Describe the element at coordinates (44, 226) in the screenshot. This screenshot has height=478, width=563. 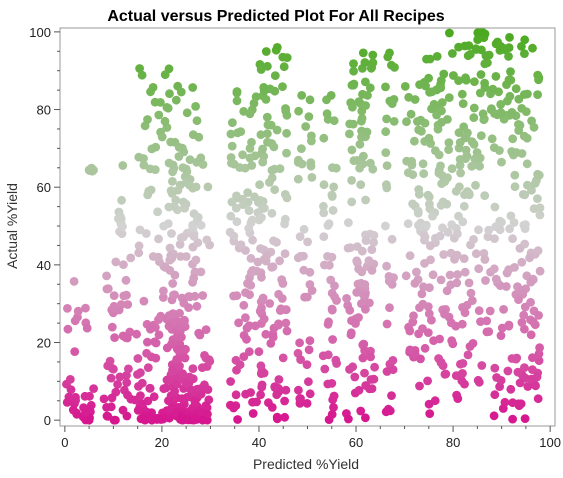
I see `y-axis: 0 20 40 60 80 100` at that location.